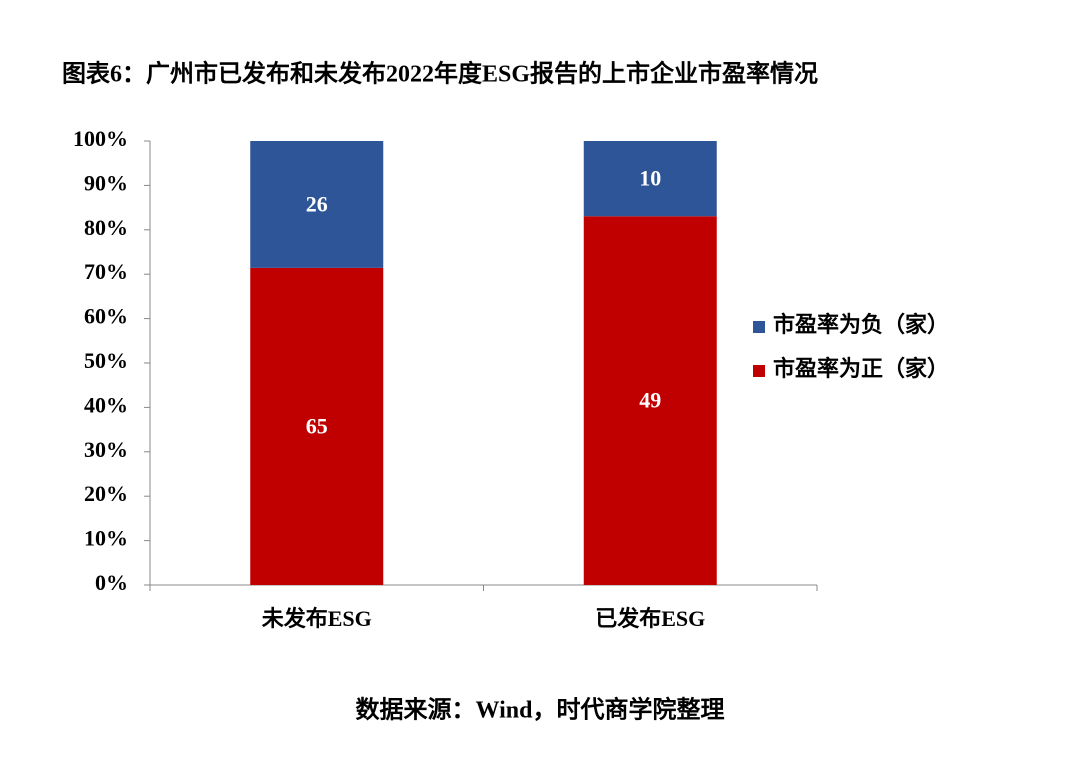 The image size is (1080, 778). I want to click on y-tick-label: 20%, so click(106, 493).